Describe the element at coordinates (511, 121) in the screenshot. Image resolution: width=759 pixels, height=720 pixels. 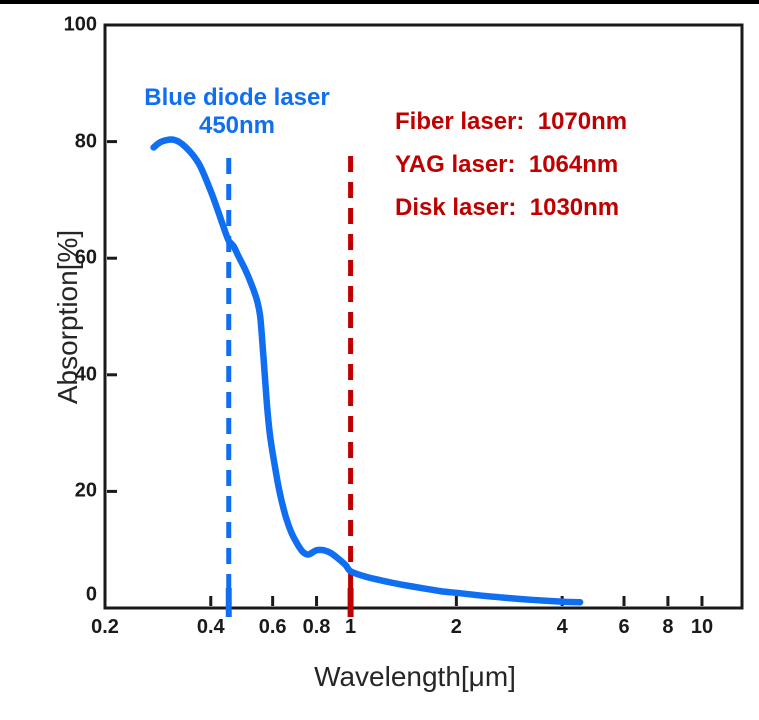
I see `fiber-laser-label: Fiber laser: 1070nm` at that location.